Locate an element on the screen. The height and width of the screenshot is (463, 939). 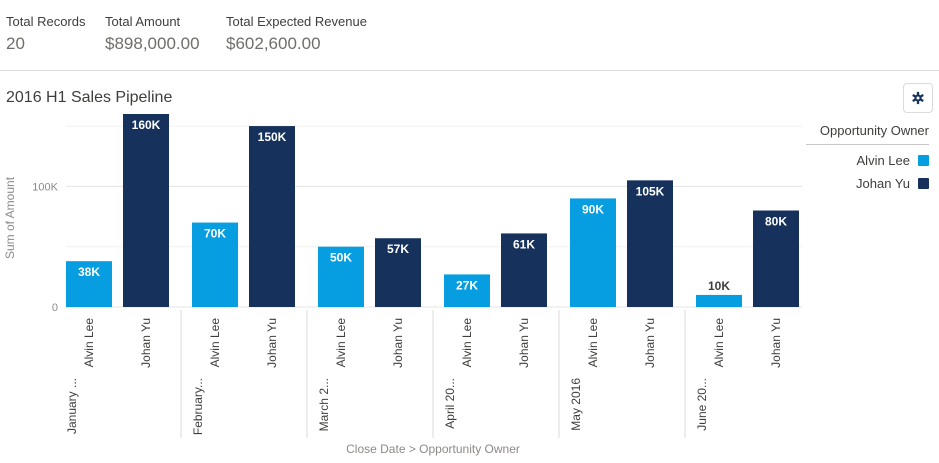
data-label: 10K is located at coordinates (719, 286).